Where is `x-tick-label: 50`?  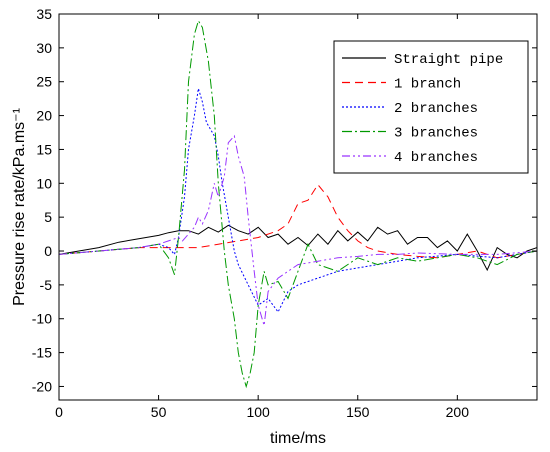 x-tick-label: 50 is located at coordinates (159, 412).